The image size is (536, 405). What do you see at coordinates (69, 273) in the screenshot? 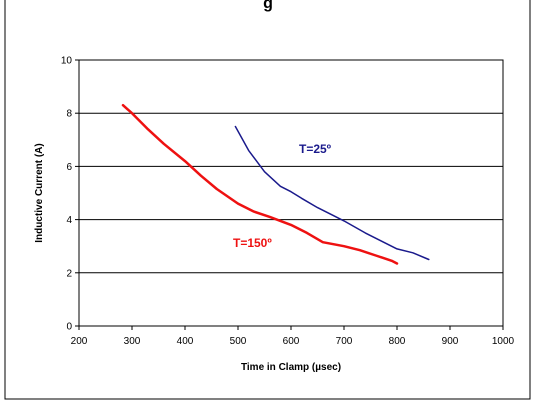
I see `y-tick-label-2: 2` at bounding box center [69, 273].